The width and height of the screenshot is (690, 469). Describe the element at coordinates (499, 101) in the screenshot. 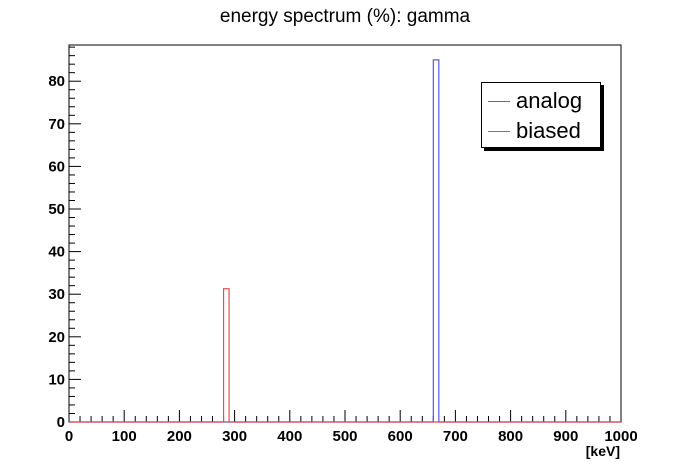

I see `legend-swatch-analog` at that location.